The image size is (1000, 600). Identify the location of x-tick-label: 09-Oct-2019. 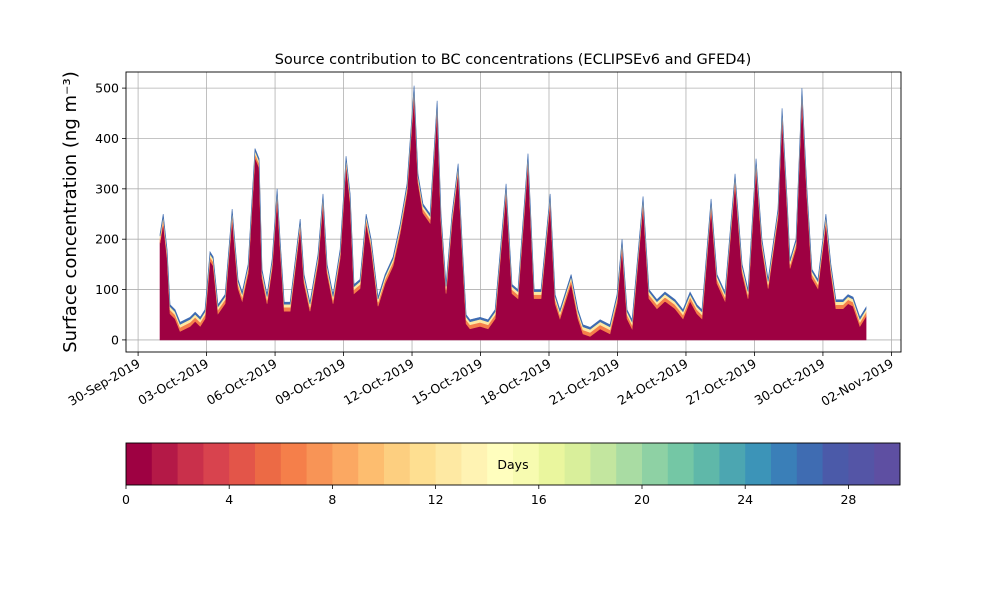
(310, 382).